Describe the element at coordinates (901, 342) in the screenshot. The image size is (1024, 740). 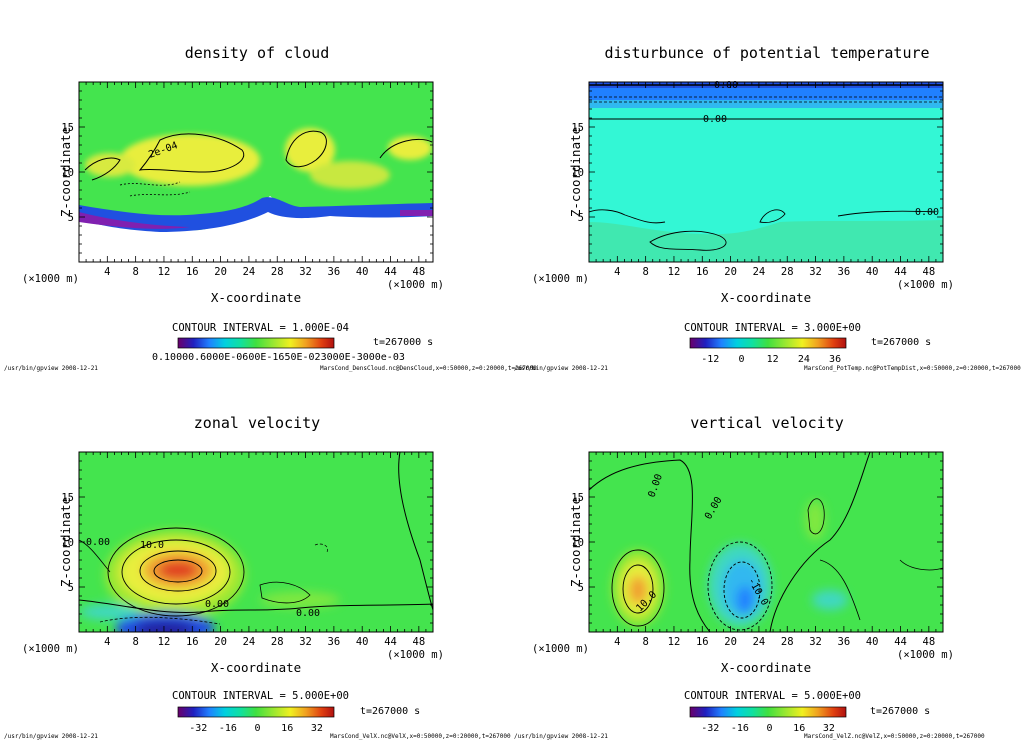
I see `time-label: t=267000 s` at that location.